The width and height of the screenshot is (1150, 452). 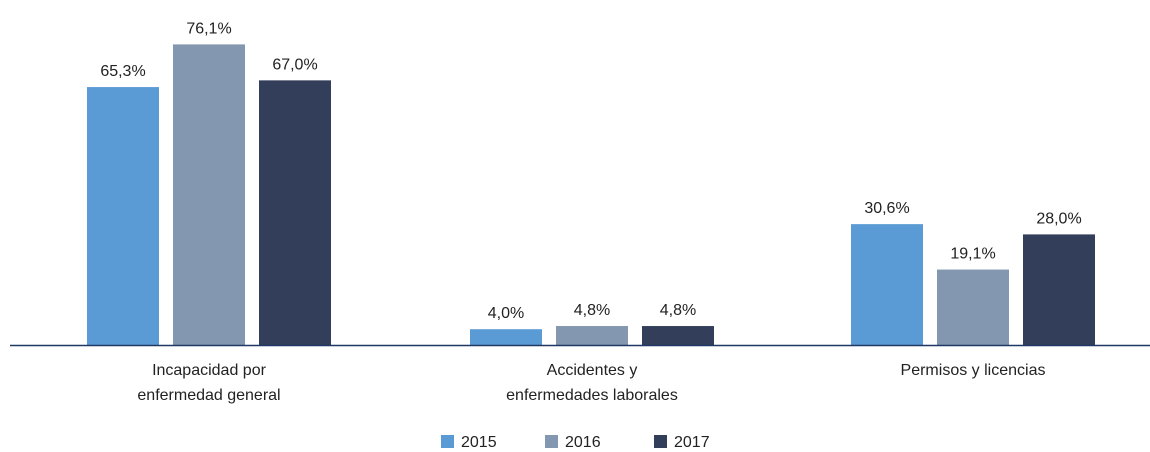 What do you see at coordinates (209, 370) in the screenshot?
I see `x-tick-label-cat1-line1: Incapacidad por` at bounding box center [209, 370].